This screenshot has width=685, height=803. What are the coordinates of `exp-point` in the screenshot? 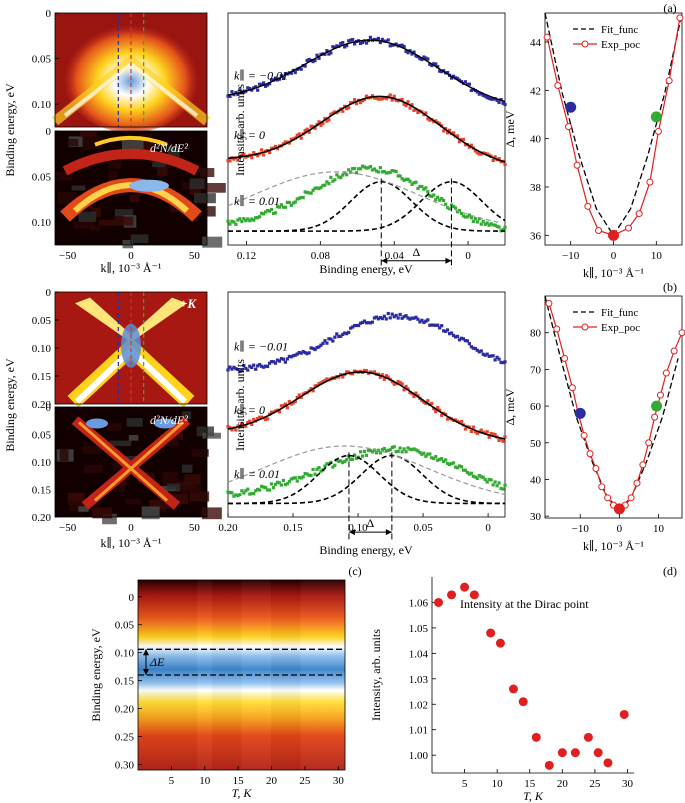 It's located at (608, 498).